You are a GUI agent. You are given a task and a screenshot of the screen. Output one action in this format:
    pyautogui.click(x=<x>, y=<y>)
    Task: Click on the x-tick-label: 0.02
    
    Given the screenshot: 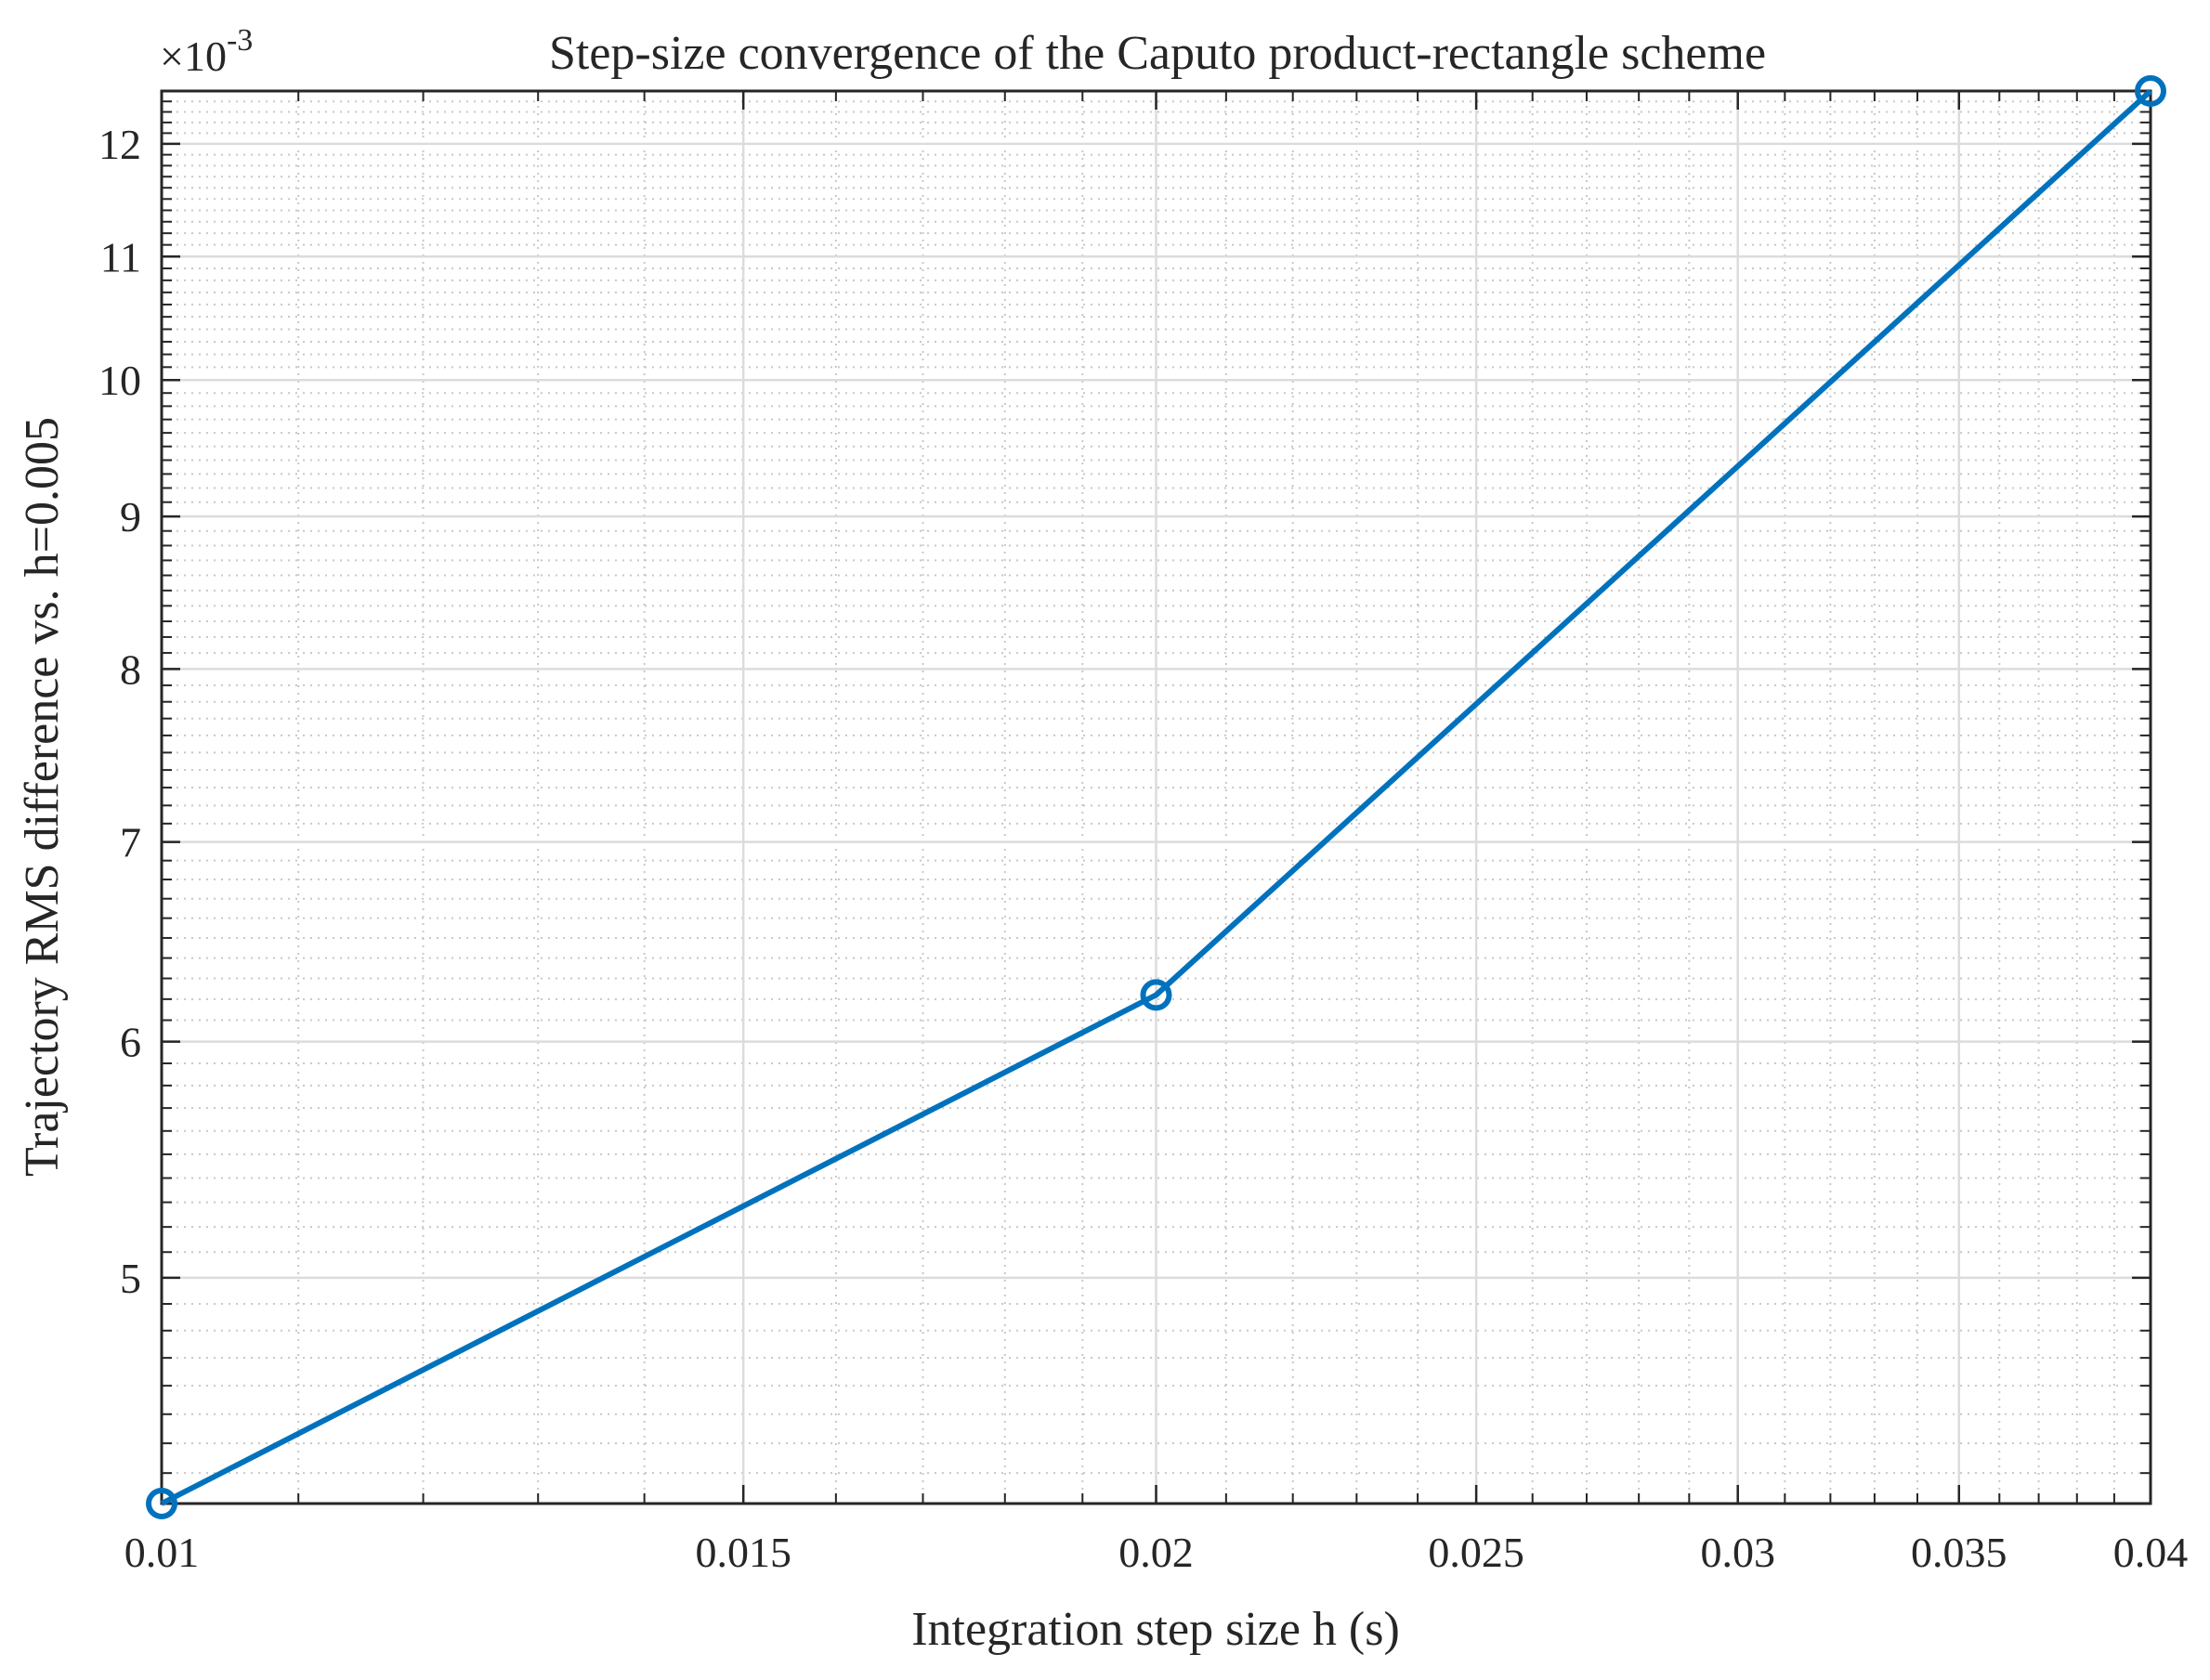 What is the action you would take?
    pyautogui.click(x=1156, y=1552)
    